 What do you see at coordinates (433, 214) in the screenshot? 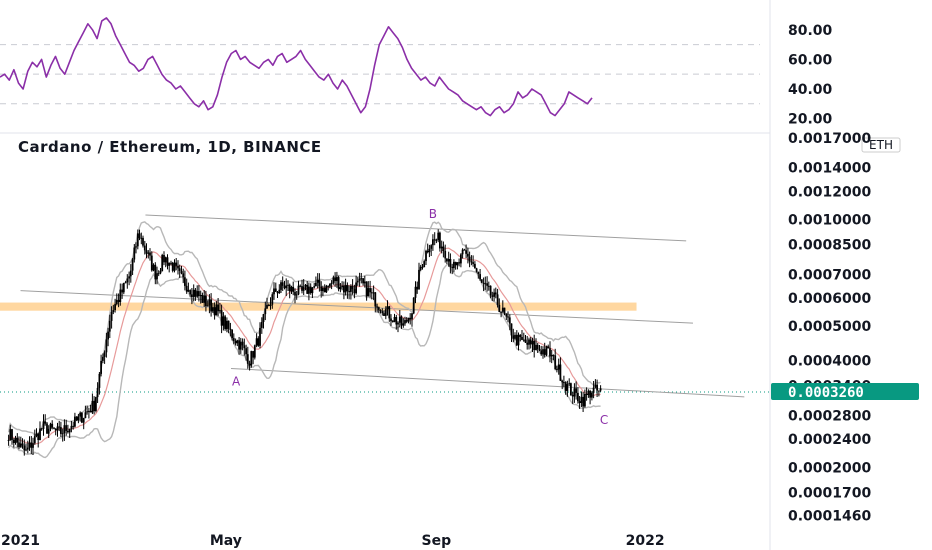
I see `wave-label-b: B` at bounding box center [433, 214].